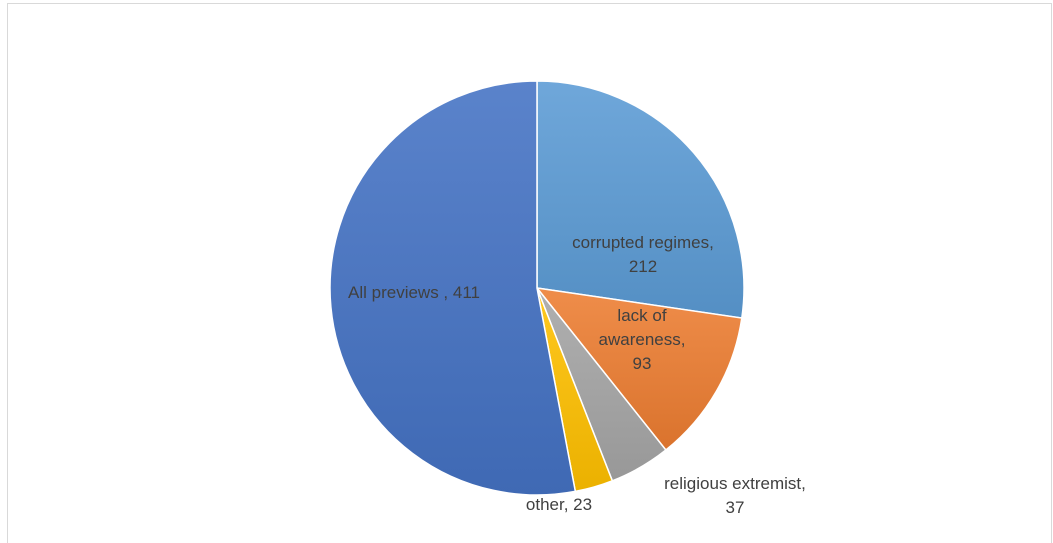  I want to click on slice-label-line: awareness,, so click(642, 339).